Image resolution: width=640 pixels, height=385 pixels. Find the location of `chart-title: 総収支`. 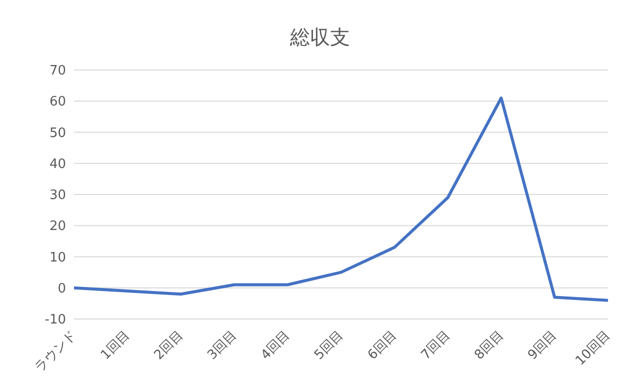

chart-title: 総収支 is located at coordinates (320, 37).